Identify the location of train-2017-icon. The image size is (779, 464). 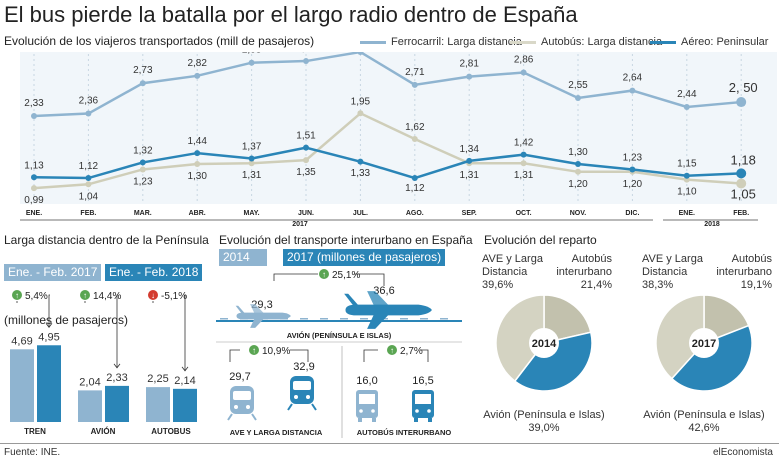
(302, 393).